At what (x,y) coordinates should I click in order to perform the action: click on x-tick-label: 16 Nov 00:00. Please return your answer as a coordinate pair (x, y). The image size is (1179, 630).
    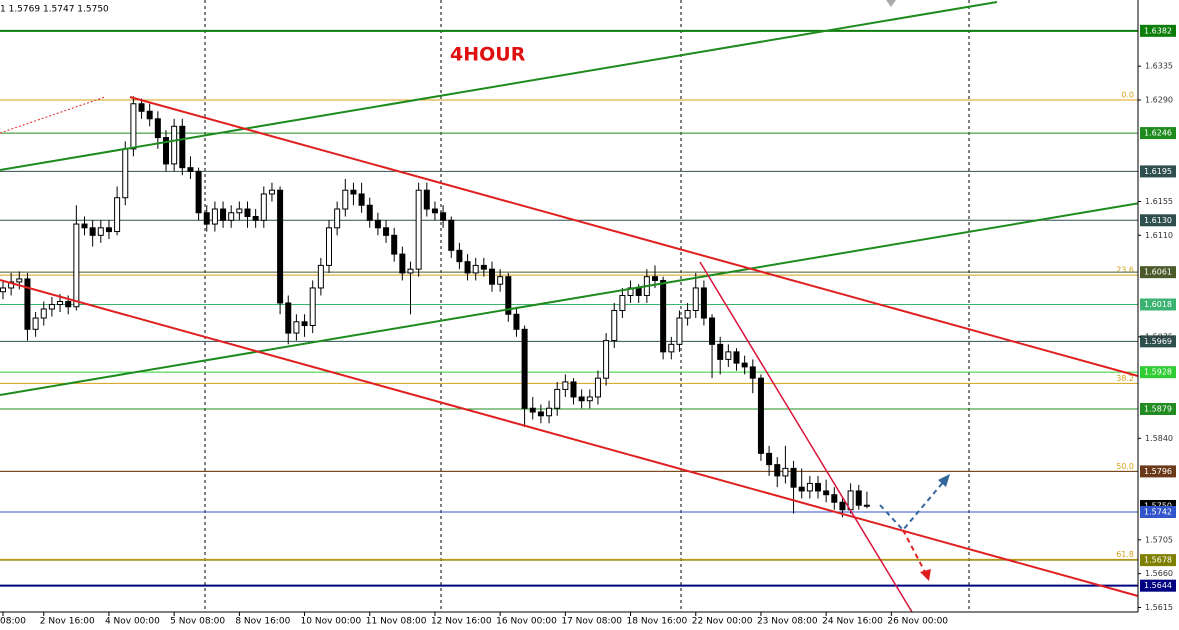
    Looking at the image, I should click on (526, 622).